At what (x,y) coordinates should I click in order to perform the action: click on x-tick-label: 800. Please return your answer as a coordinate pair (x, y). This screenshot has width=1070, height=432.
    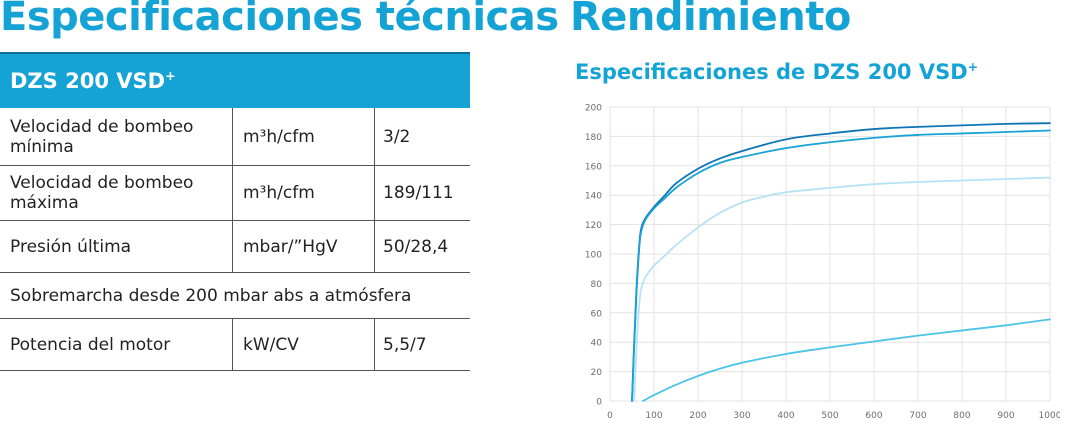
    Looking at the image, I should click on (961, 416).